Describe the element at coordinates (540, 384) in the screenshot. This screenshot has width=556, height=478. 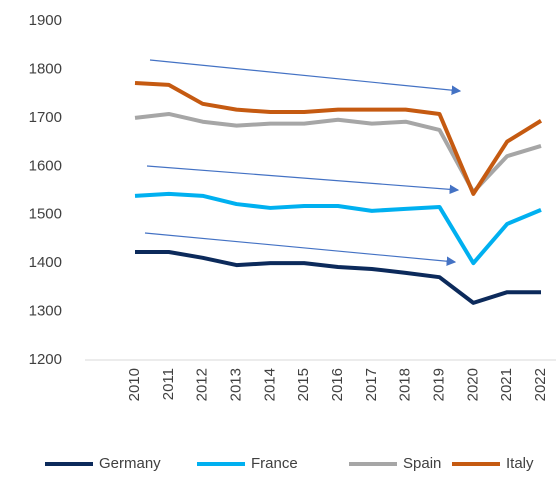
I see `x-tick-label: 2022` at that location.